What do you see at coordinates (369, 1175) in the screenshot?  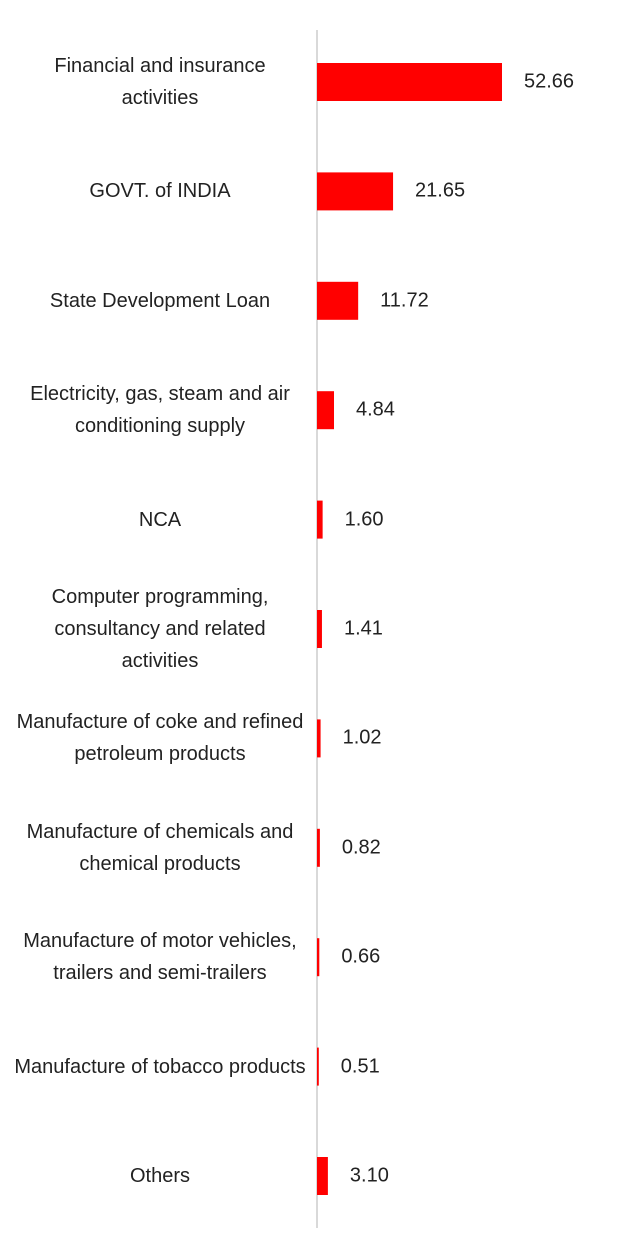 I see `value-label: 3.10` at bounding box center [369, 1175].